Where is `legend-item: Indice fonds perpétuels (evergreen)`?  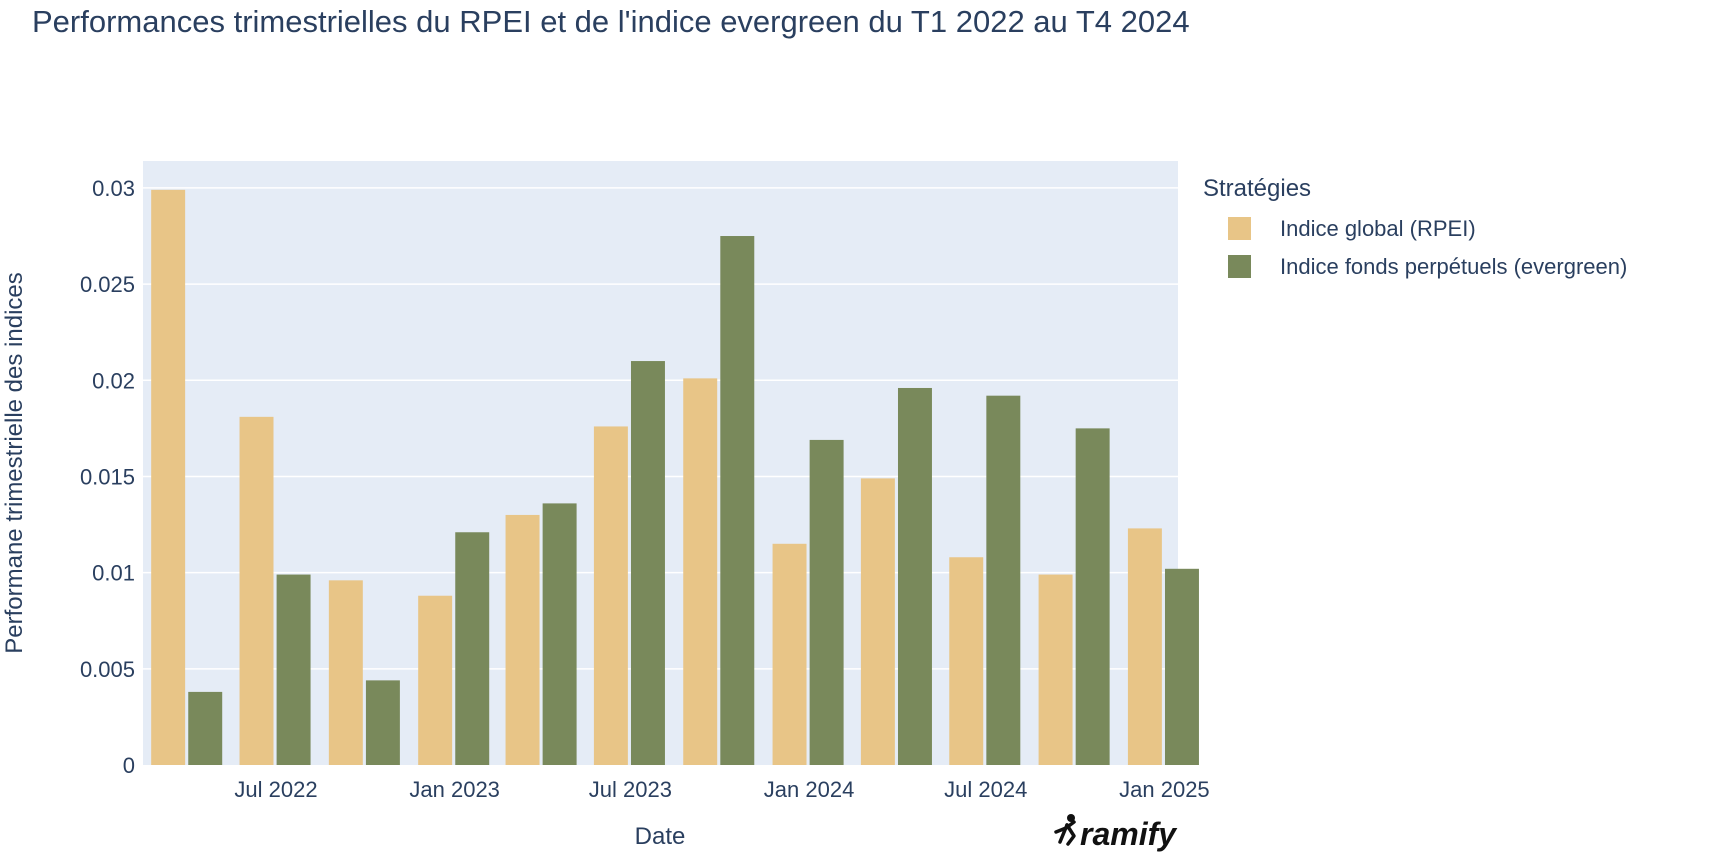
legend-item: Indice fonds perpétuels (evergreen) is located at coordinates (1427, 266).